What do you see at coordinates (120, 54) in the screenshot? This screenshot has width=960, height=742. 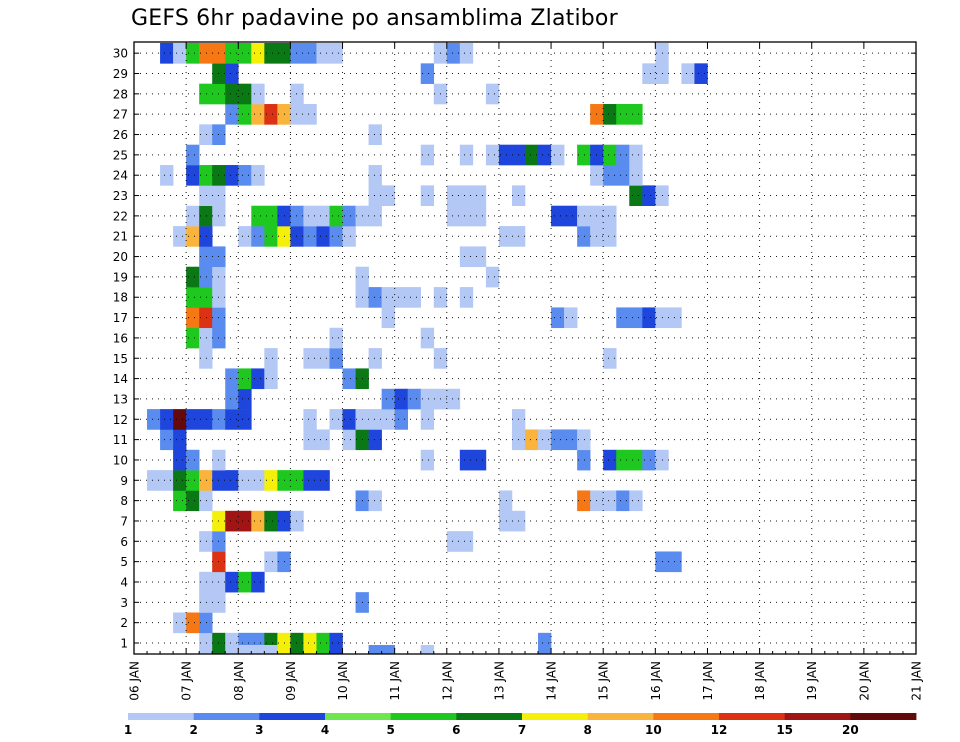 I see `y-tick-label: 30` at bounding box center [120, 54].